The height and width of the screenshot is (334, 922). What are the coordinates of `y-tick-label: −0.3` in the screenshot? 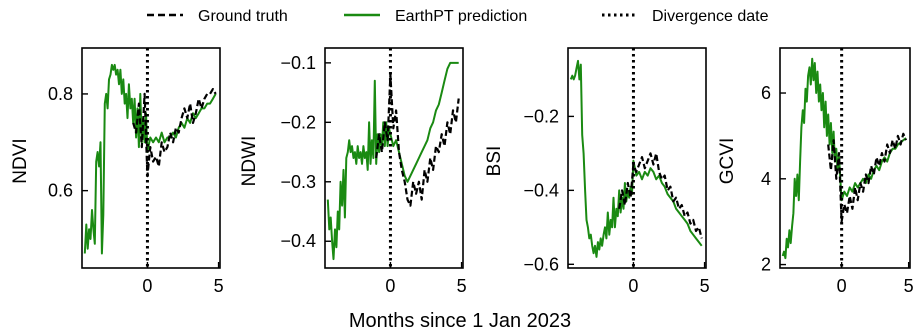 It's located at (298, 182).